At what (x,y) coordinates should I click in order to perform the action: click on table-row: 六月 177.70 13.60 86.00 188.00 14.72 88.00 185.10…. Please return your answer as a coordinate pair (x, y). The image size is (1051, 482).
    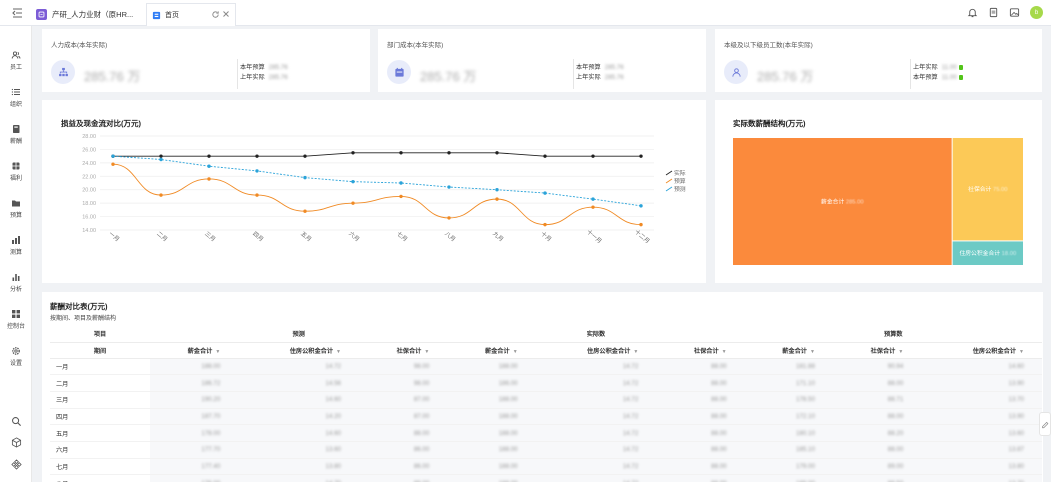
    Looking at the image, I should click on (546, 450).